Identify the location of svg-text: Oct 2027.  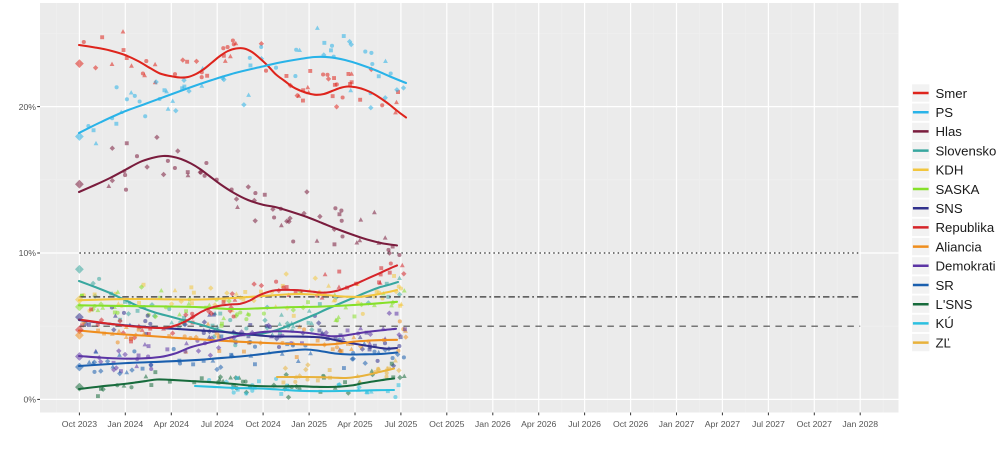
(814, 424).